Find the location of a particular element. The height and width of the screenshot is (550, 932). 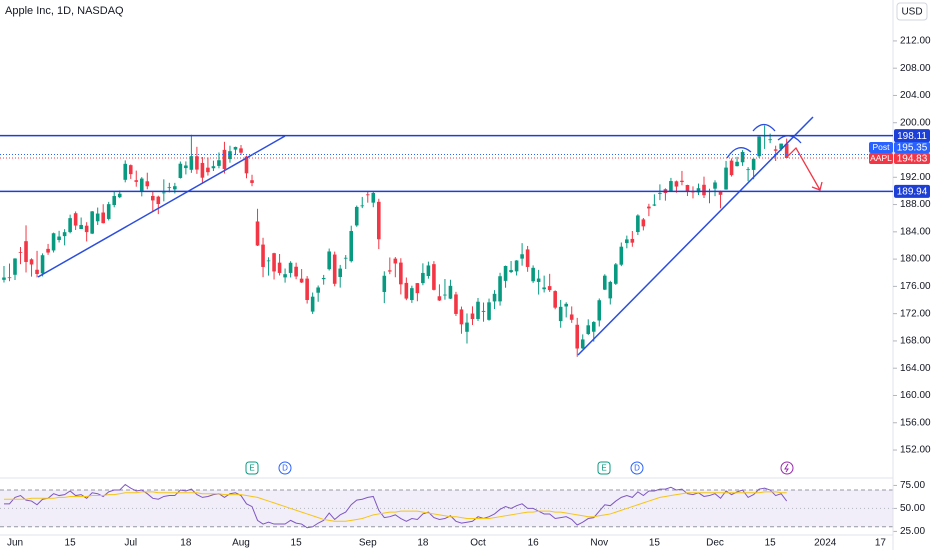

y-tick-label: 208.00 is located at coordinates (915, 68).